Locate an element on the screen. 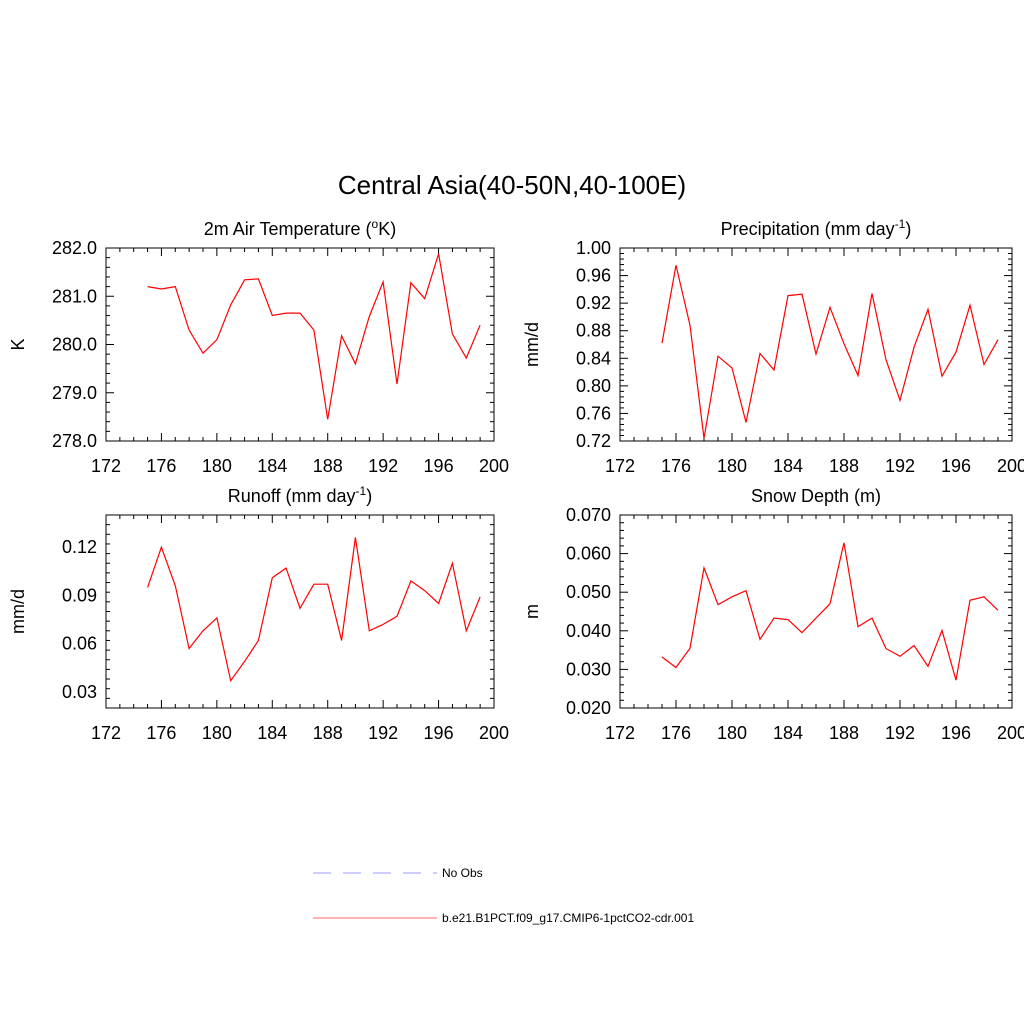 This screenshot has width=1024, height=1024. y-tick-label: 0.020 is located at coordinates (588, 708).